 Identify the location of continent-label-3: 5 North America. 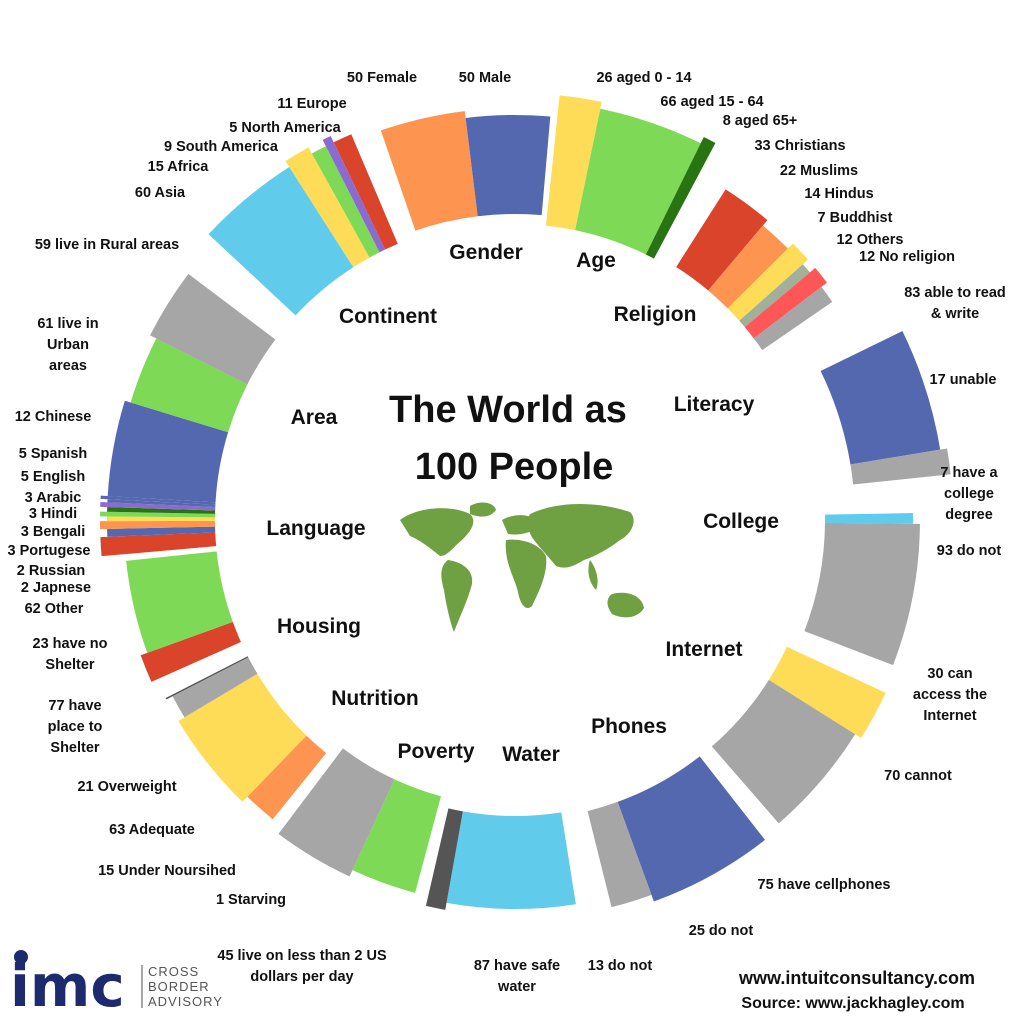
(285, 128).